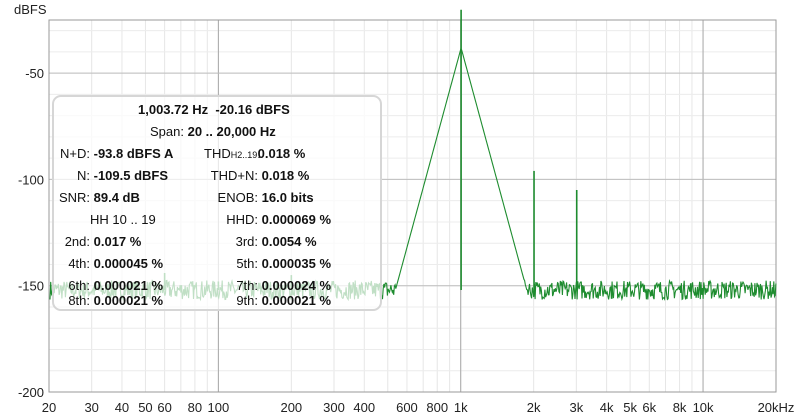  What do you see at coordinates (246, 241) in the screenshot?
I see `h3-label: 3rd:` at bounding box center [246, 241].